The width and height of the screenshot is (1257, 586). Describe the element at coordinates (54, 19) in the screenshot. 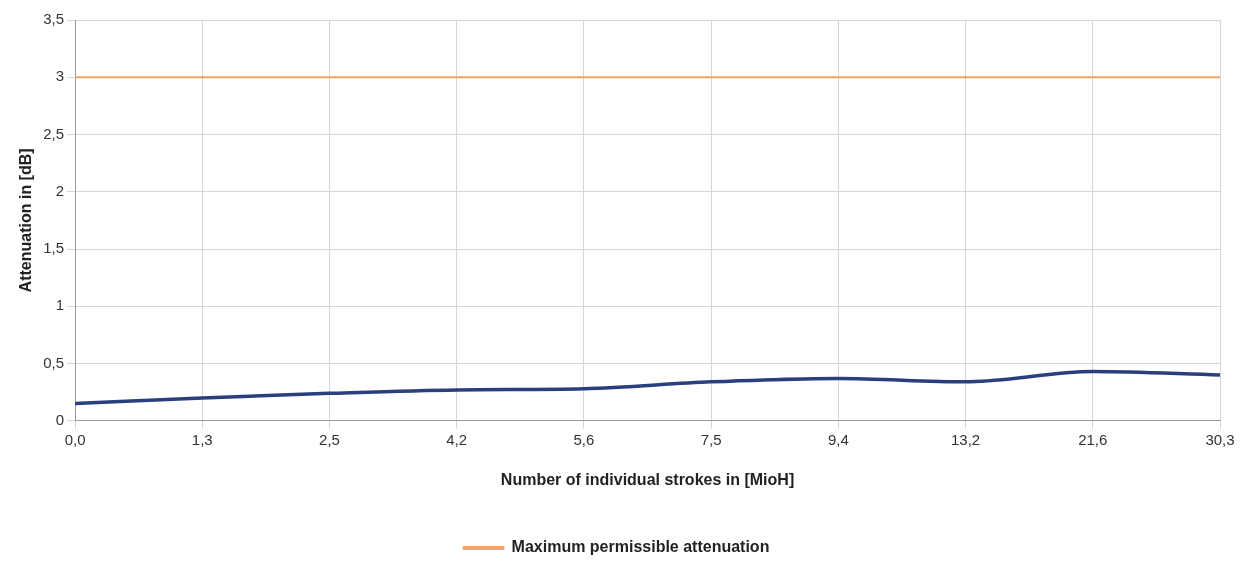

I see `y-tick-label: 3,5` at that location.